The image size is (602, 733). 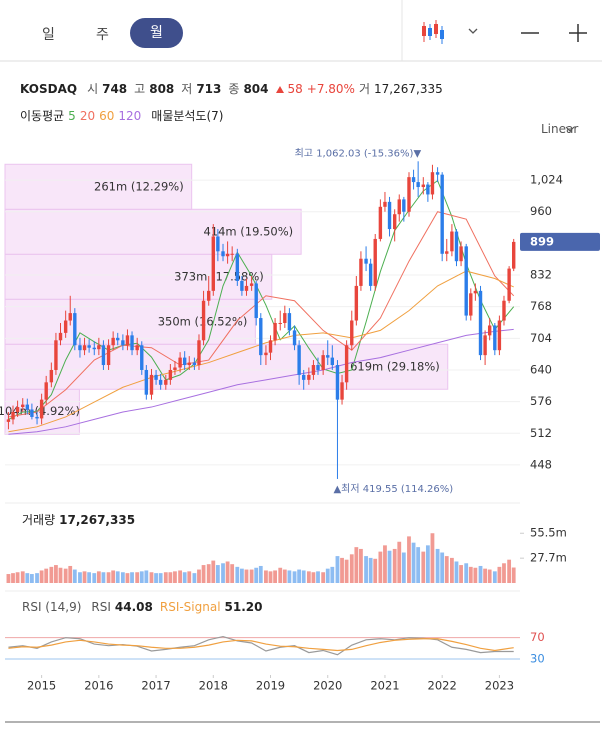 What do you see at coordinates (395, 366) in the screenshot?
I see `profile-label: 619m (29.18%)` at bounding box center [395, 366].